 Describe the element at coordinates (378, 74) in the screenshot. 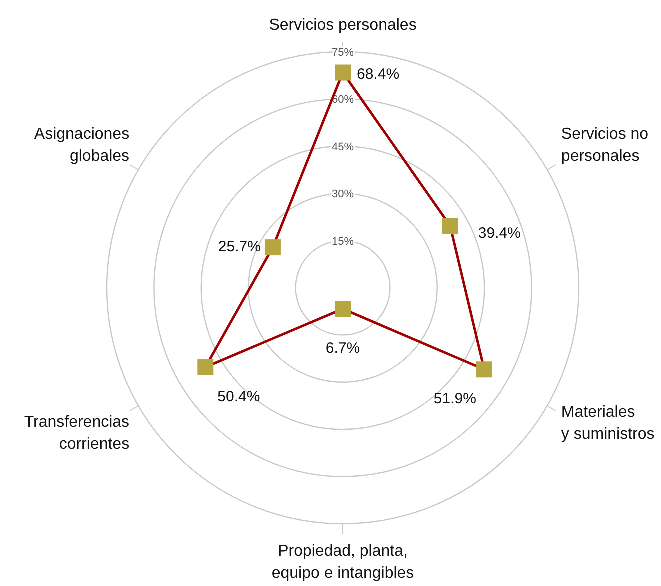

I see `data-label: 68.4%` at that location.